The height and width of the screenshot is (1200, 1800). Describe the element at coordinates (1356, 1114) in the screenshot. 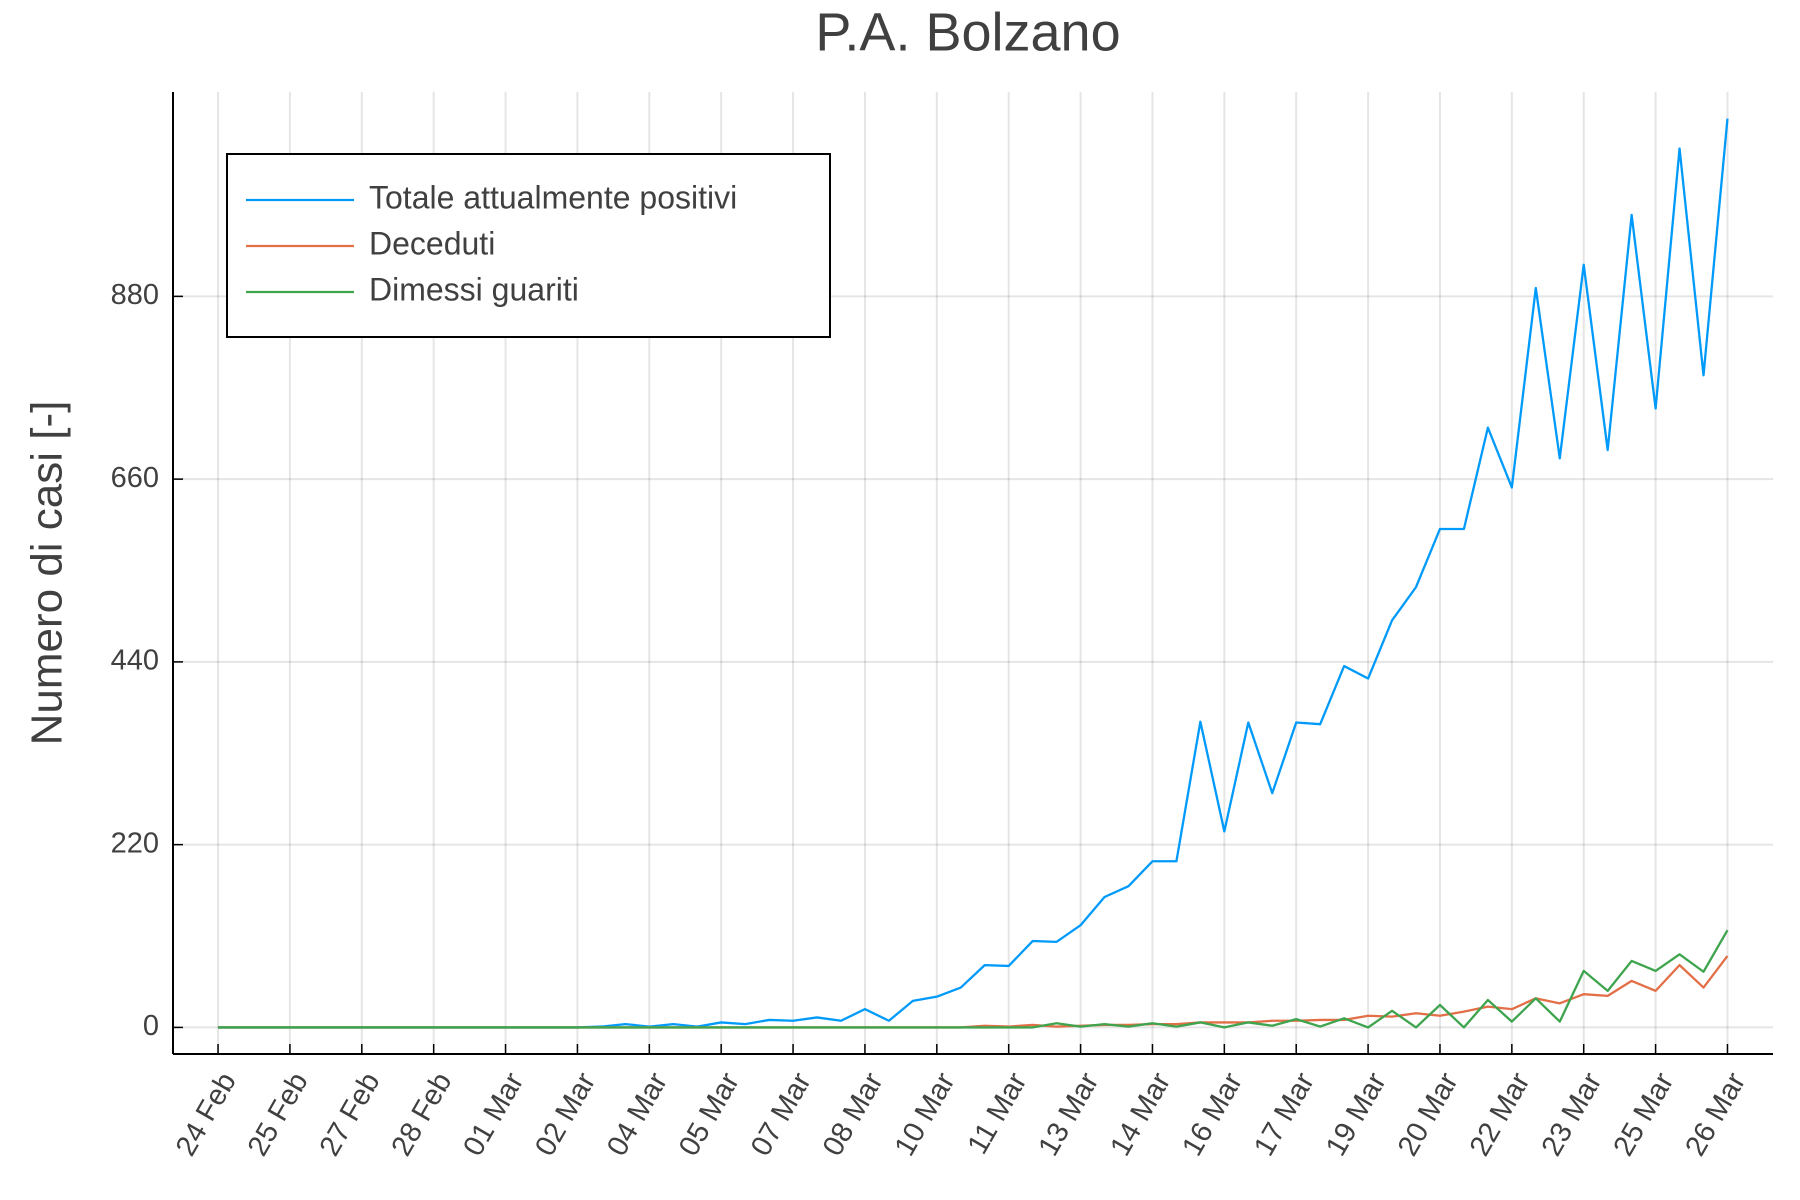

I see `x-tick-label: 19 Mar` at that location.